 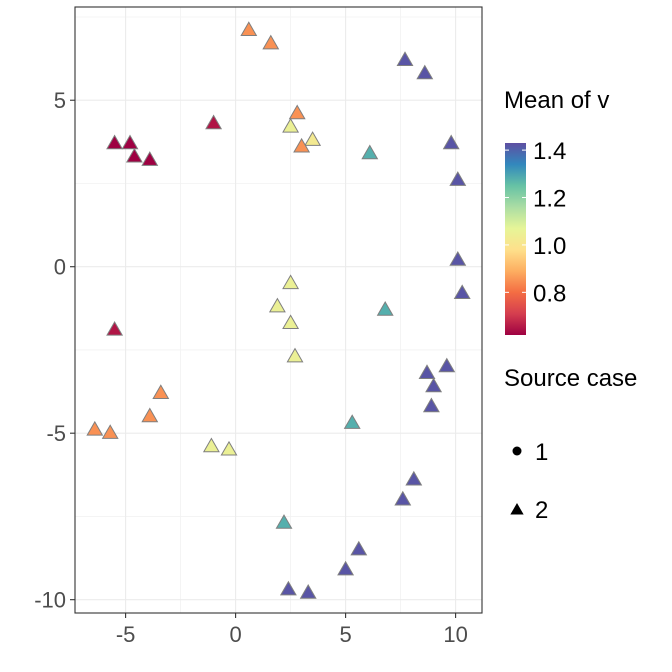 What do you see at coordinates (535, 222) in the screenshot?
I see `colorbar-ticks: 1.4 1.2 1.0 0.8` at bounding box center [535, 222].